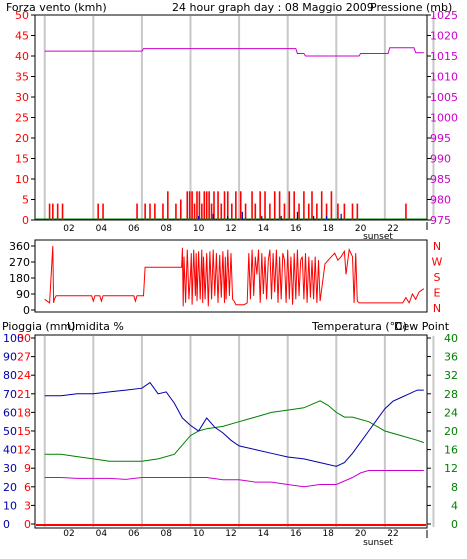  Describe the element at coordinates (24, 375) in the screenshot. I see `rain-tick-label: 24` at that location.